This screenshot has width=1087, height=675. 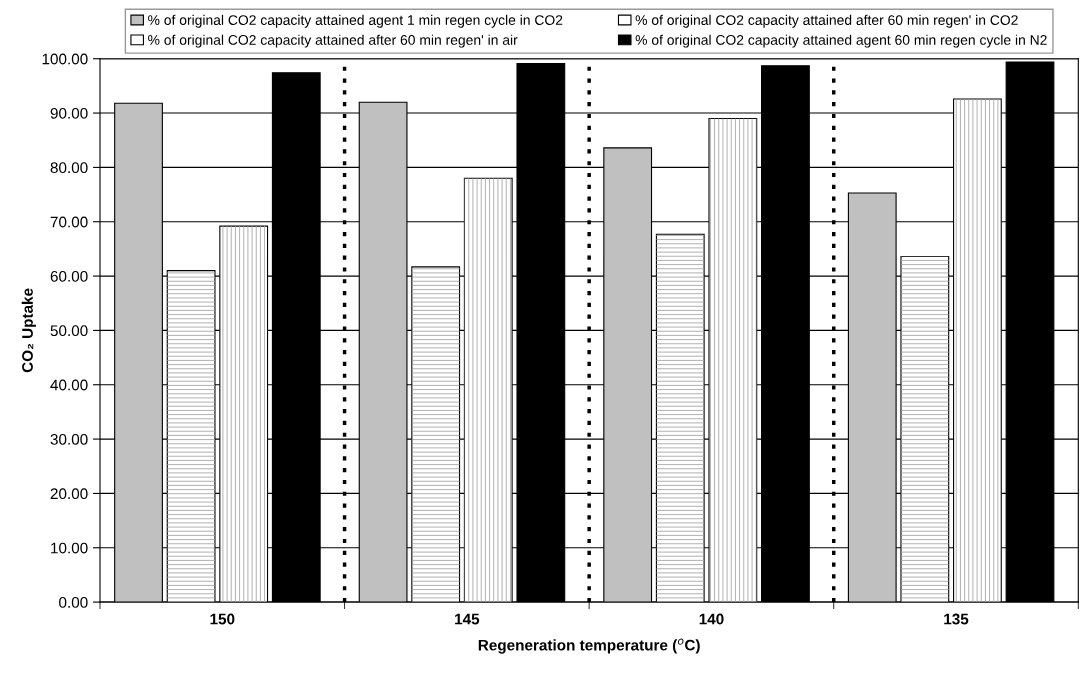 What do you see at coordinates (69, 113) in the screenshot?
I see `y-tick-label: 90.00` at bounding box center [69, 113].